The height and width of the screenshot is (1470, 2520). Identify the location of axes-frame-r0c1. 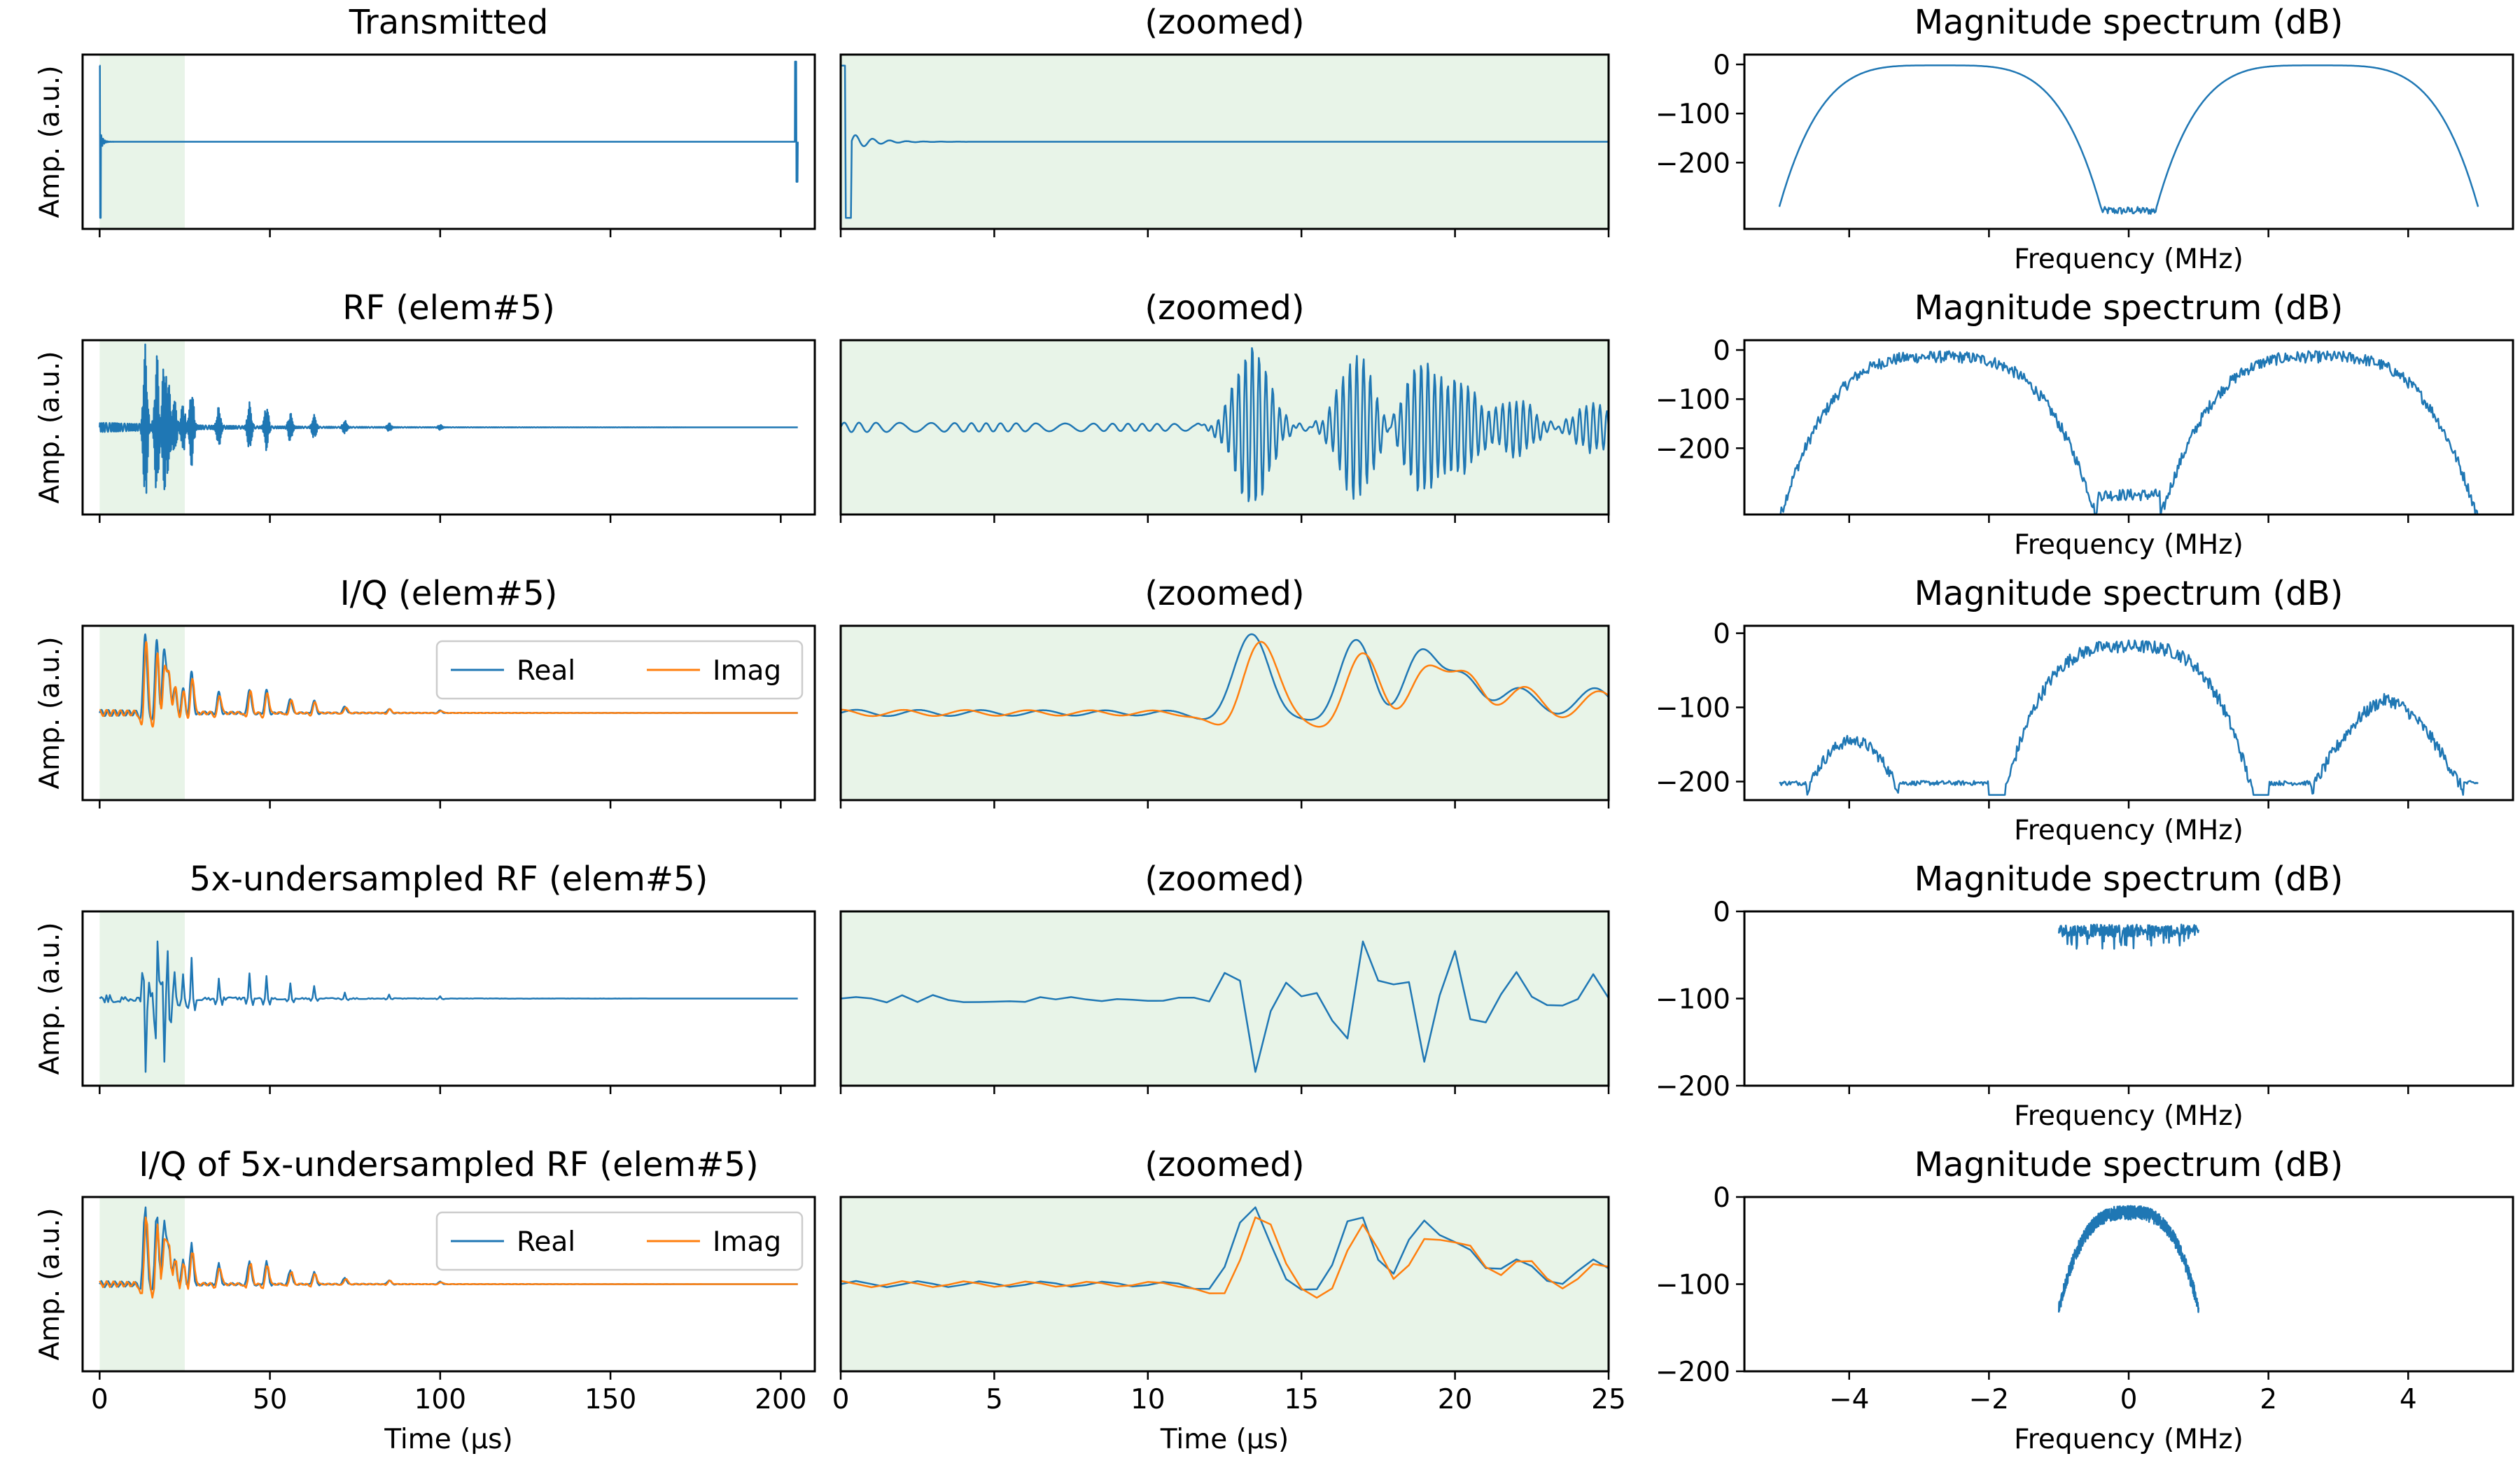
(1224, 141).